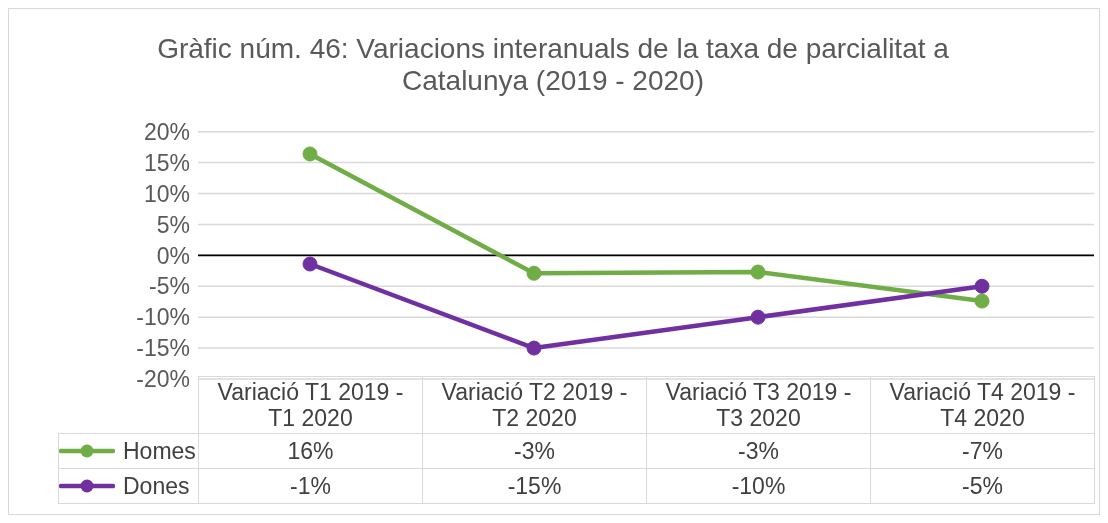 The image size is (1108, 523). What do you see at coordinates (553, 65) in the screenshot?
I see `chart-title: Gràfic núm. 46: Variacions interanuals de la taxa de parcialitat a Catalunya (2019 - 2020)` at bounding box center [553, 65].